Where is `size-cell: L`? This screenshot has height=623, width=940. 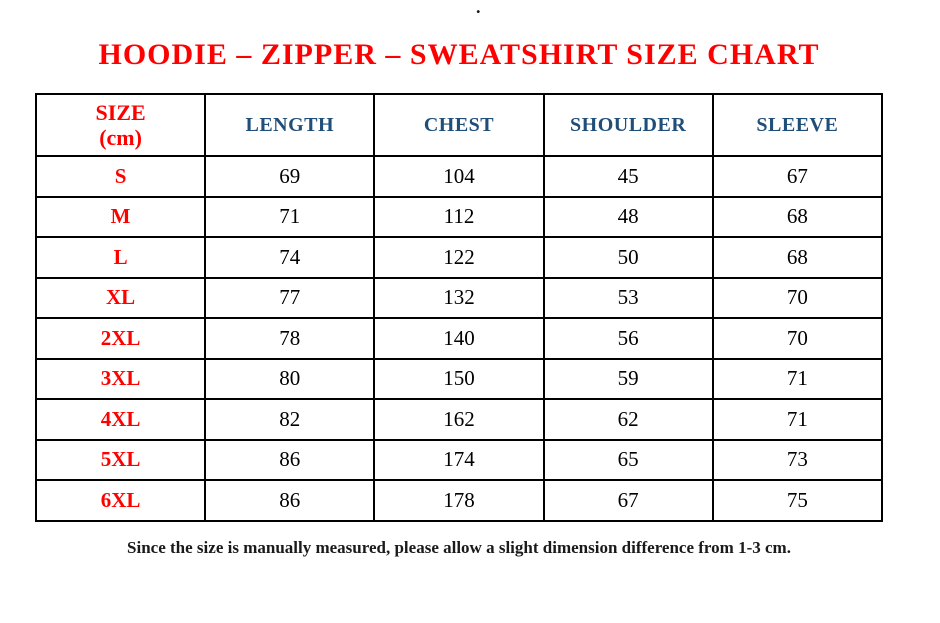
size-cell: L is located at coordinates (120, 257).